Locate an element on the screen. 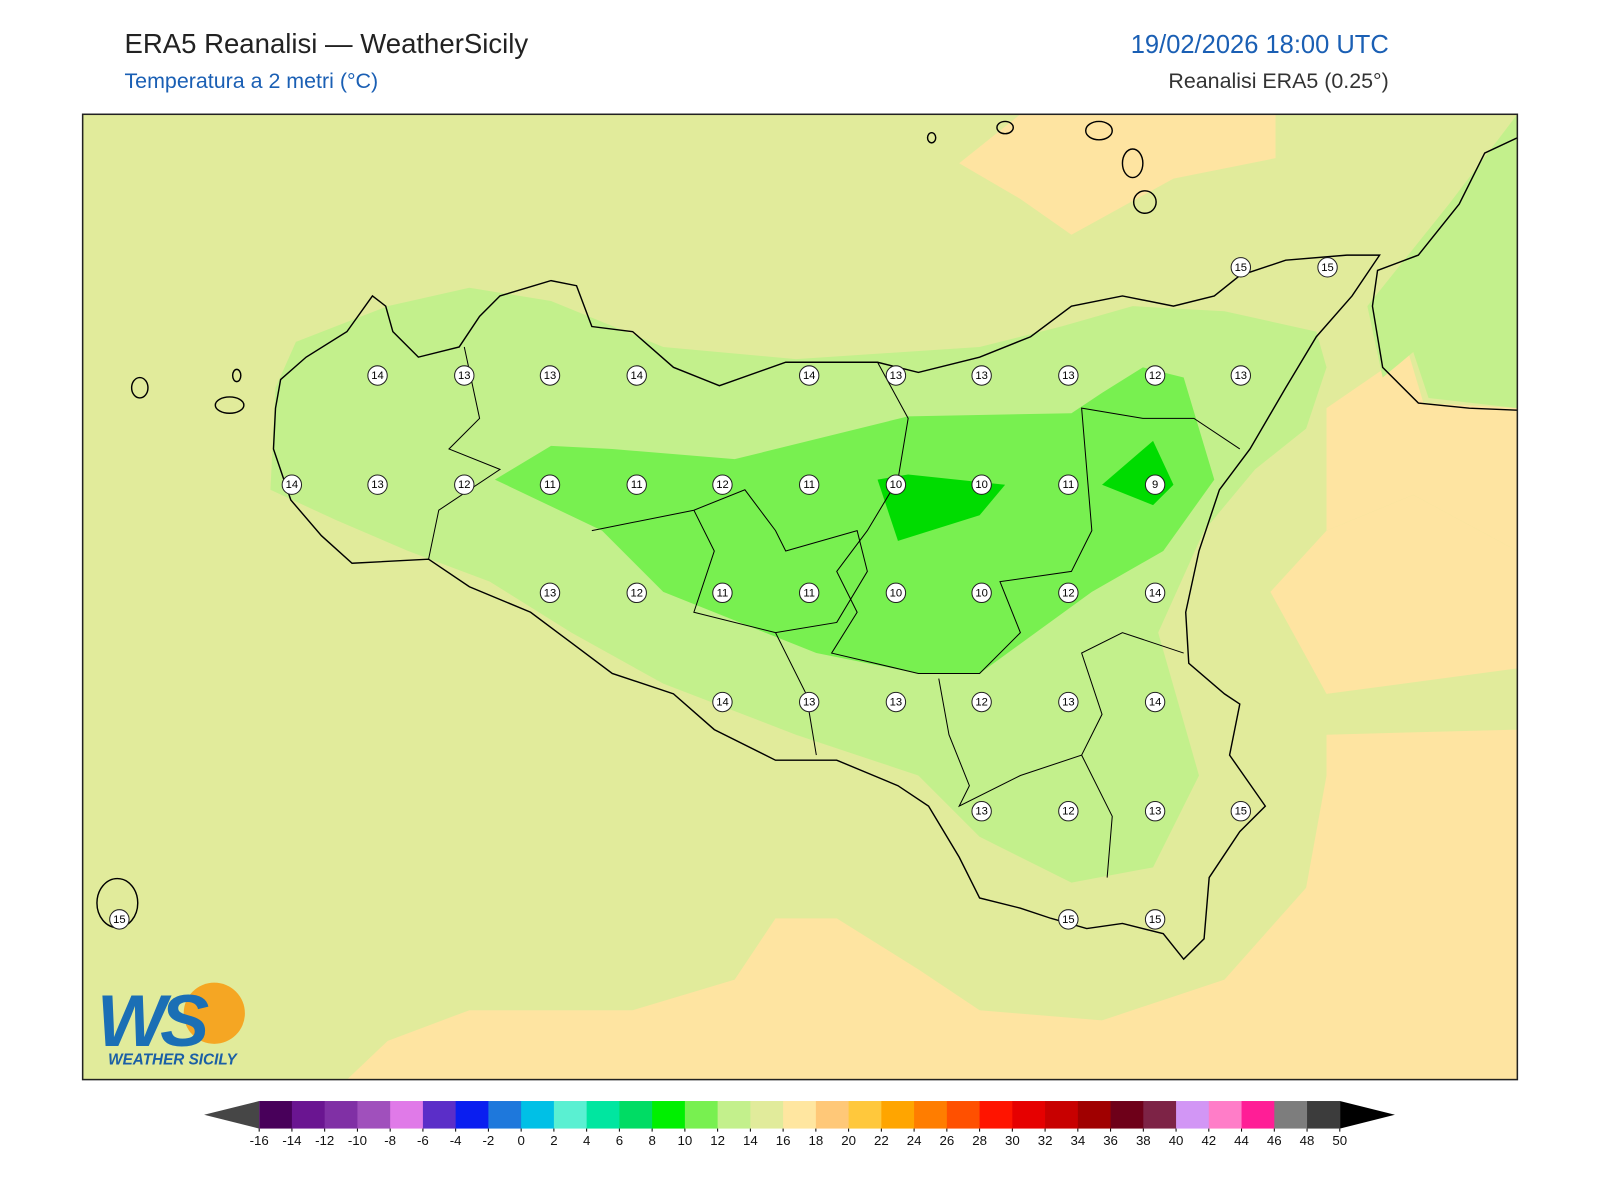 The width and height of the screenshot is (1600, 1200). colorbar-tick-label: 16 is located at coordinates (783, 1140).